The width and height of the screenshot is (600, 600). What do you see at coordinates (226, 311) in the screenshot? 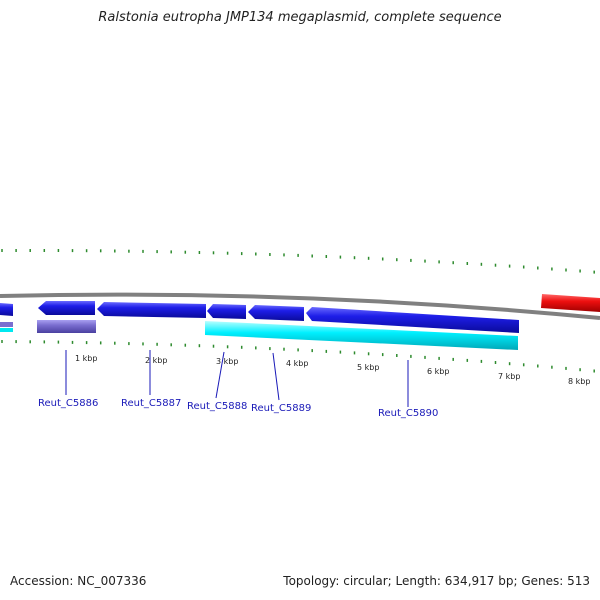
I see `gene-reut-c5888` at bounding box center [226, 311].